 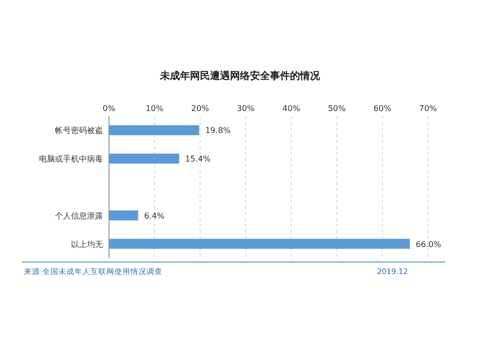 I want to click on data-label: 15.4%, so click(x=198, y=159).